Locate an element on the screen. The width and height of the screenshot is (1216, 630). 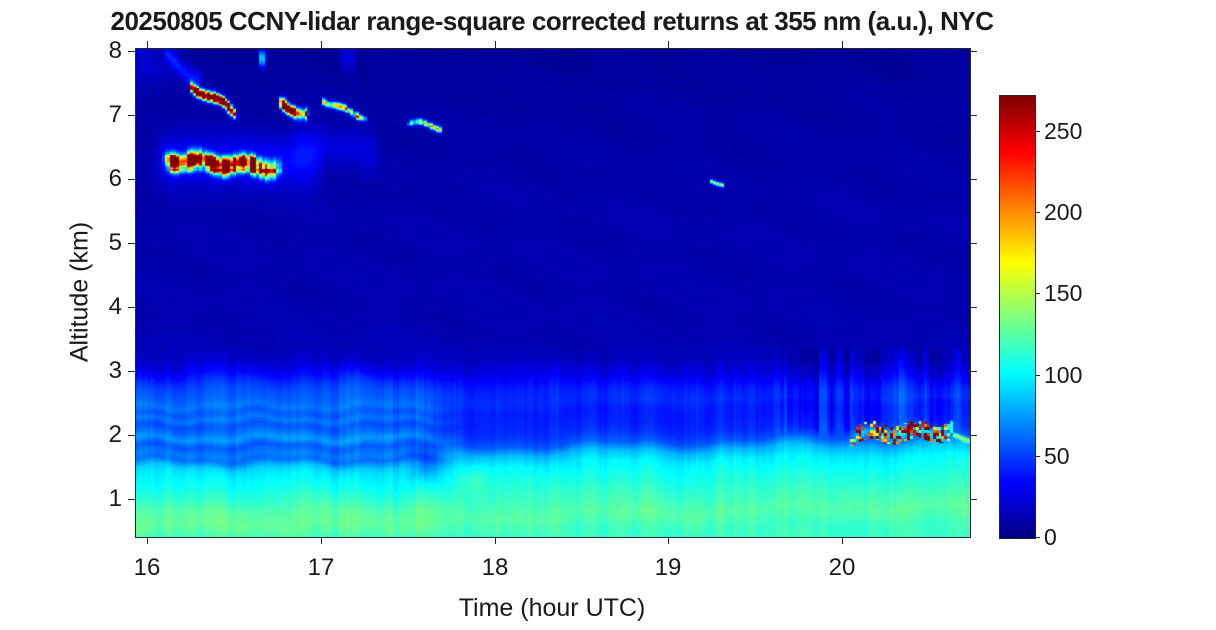
colorbar-tick-label: 0 is located at coordinates (1050, 537).